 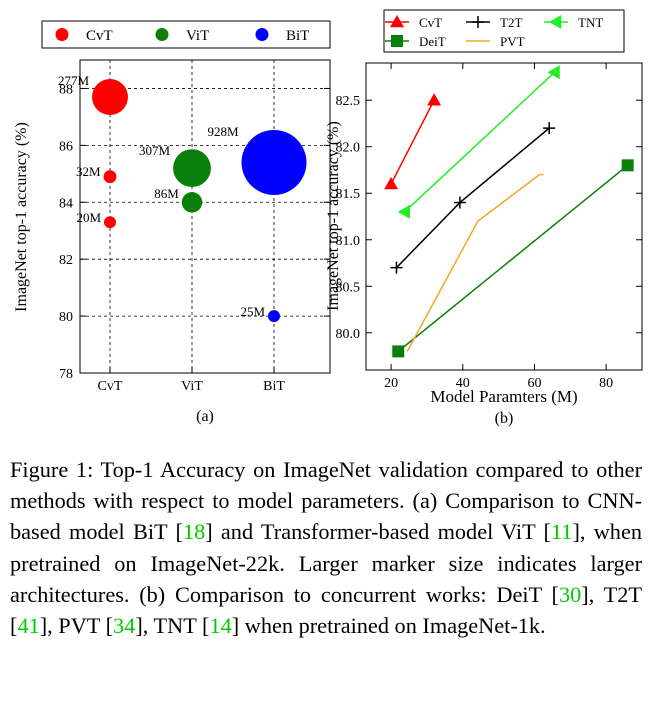 What do you see at coordinates (274, 316) in the screenshot?
I see `panel-a-point-bit-25m` at bounding box center [274, 316].